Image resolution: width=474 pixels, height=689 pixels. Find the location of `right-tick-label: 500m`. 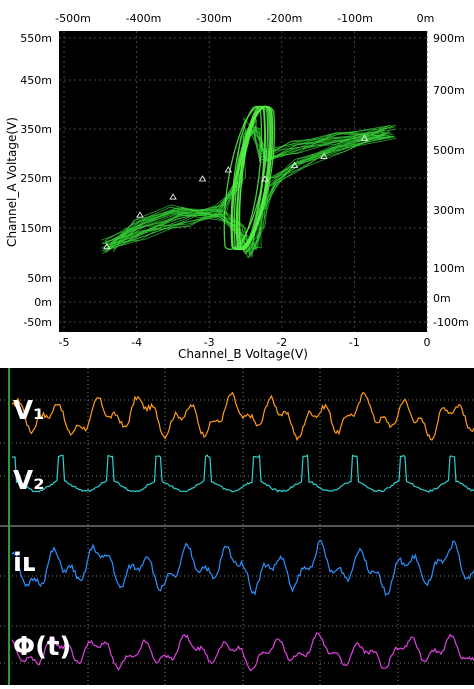

right-tick-label: 500m is located at coordinates (449, 150).